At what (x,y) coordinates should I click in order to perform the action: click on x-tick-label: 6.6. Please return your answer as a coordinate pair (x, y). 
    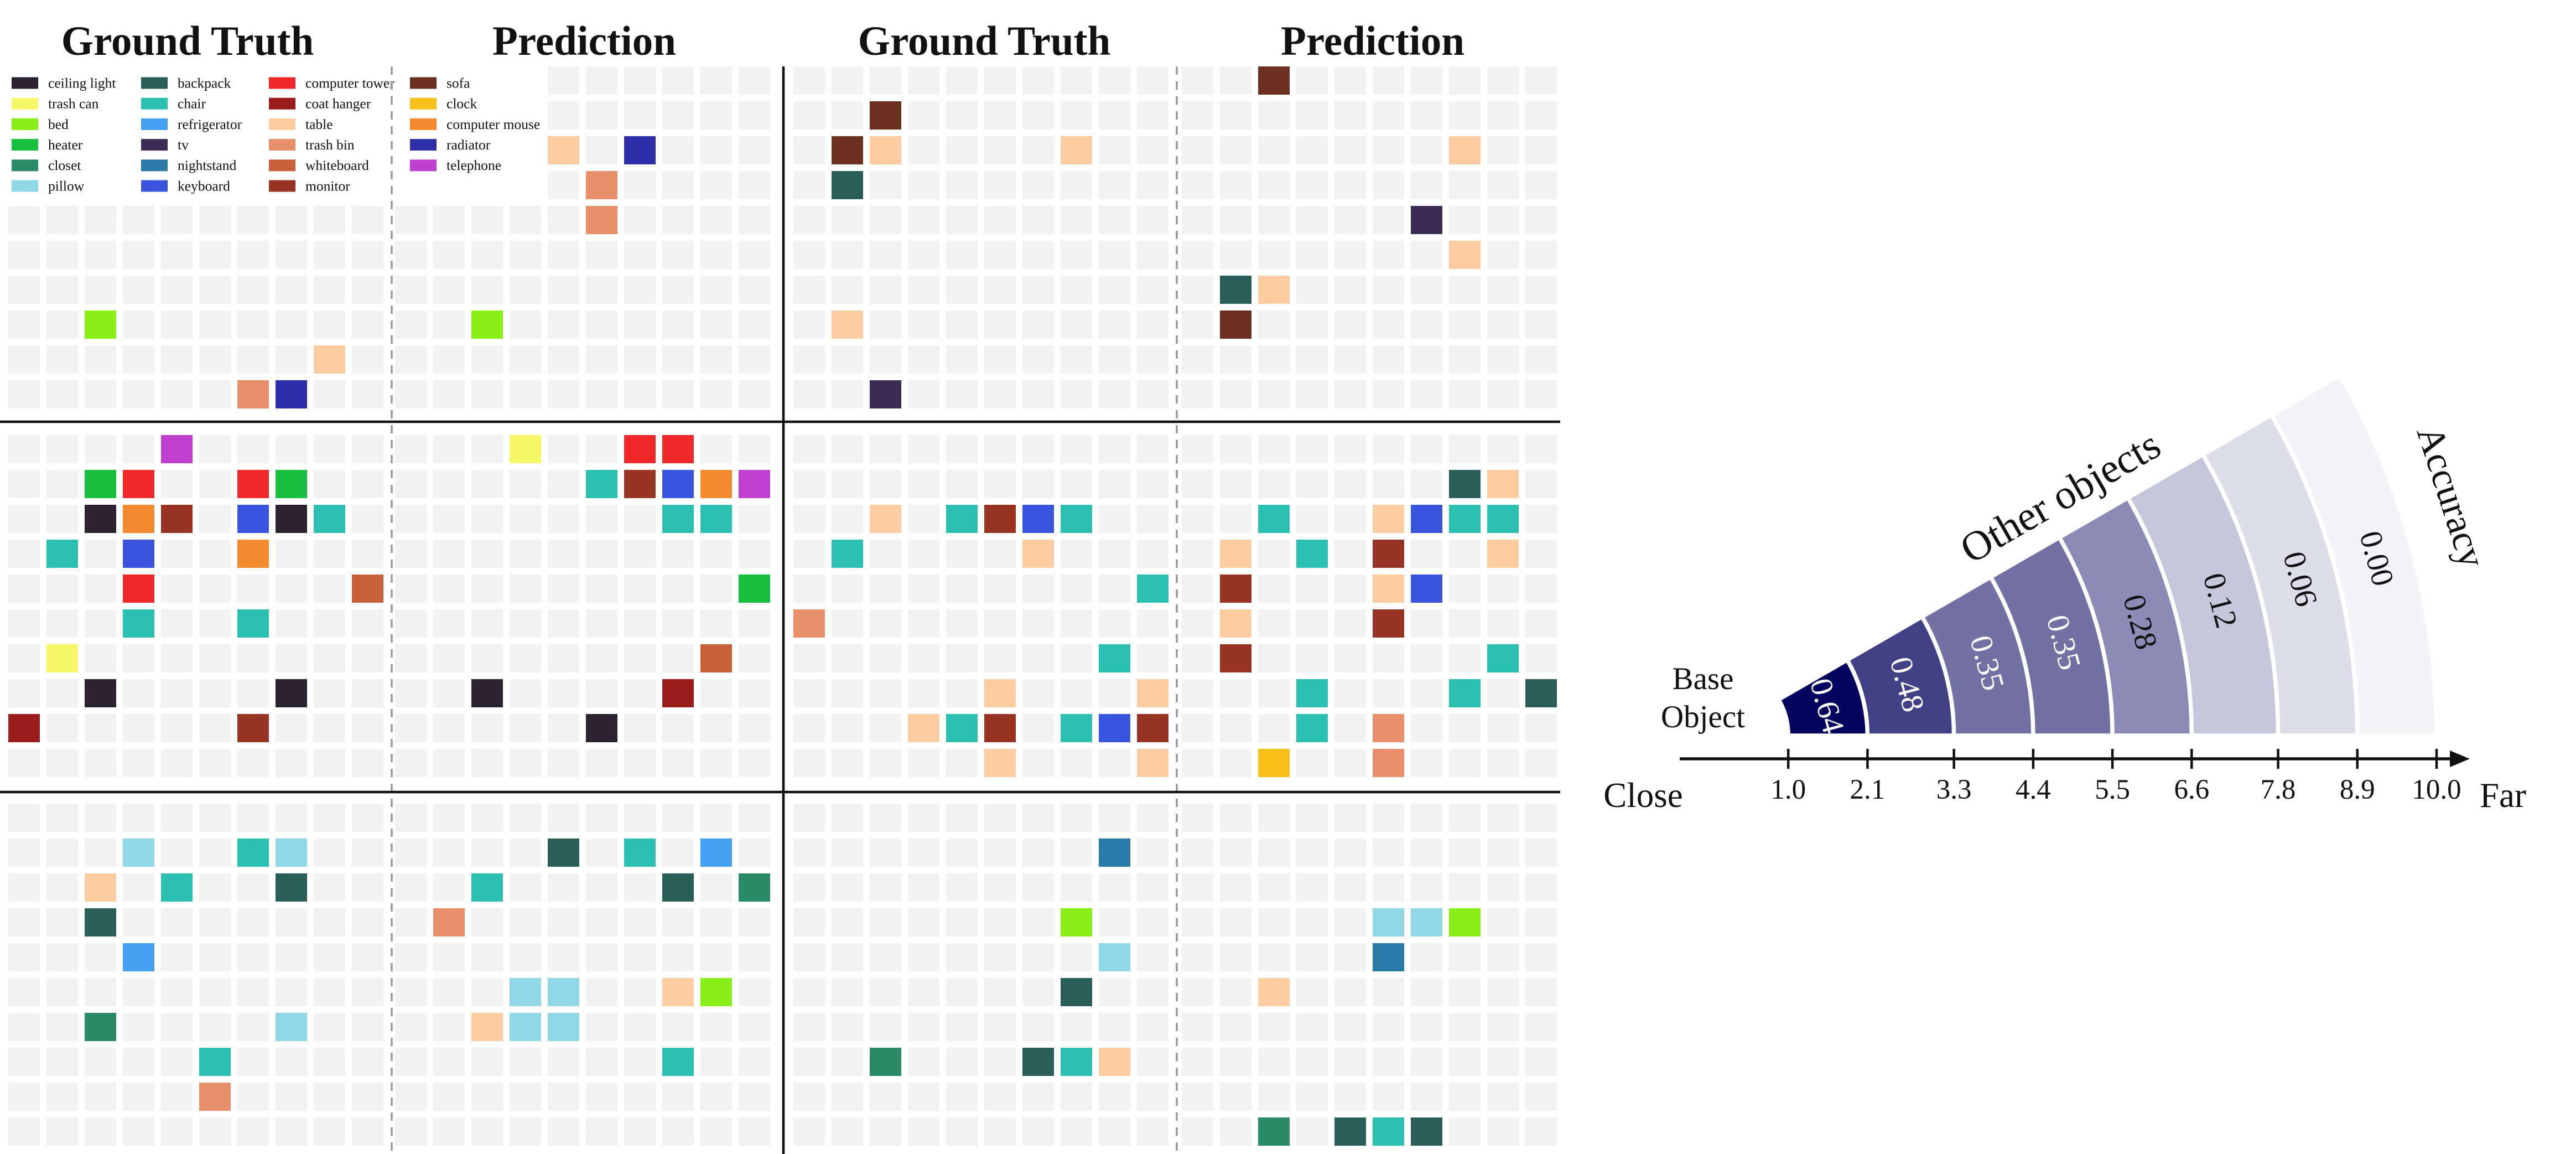
    Looking at the image, I should click on (2191, 789).